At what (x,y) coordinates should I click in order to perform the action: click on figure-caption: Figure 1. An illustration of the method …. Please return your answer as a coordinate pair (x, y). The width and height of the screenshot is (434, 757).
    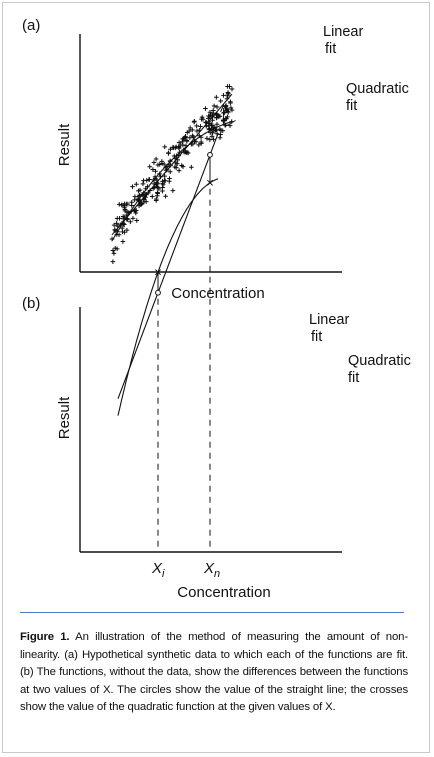
    Looking at the image, I should click on (214, 673).